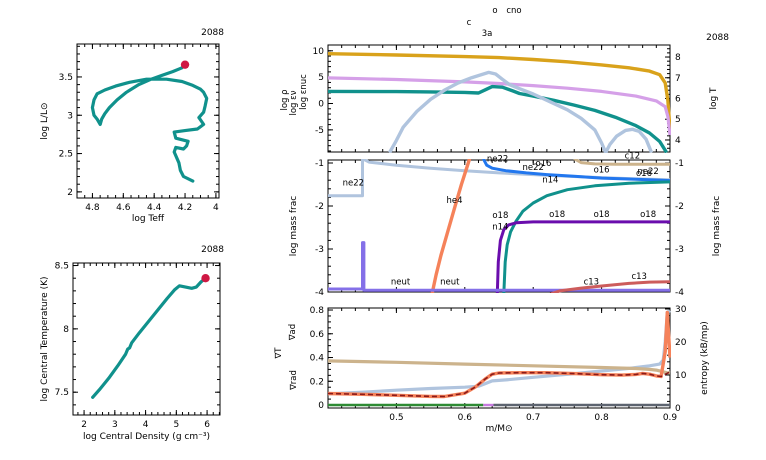 The width and height of the screenshot is (766, 460). I want to click on profile-structure-y2tick: 4, so click(678, 141).